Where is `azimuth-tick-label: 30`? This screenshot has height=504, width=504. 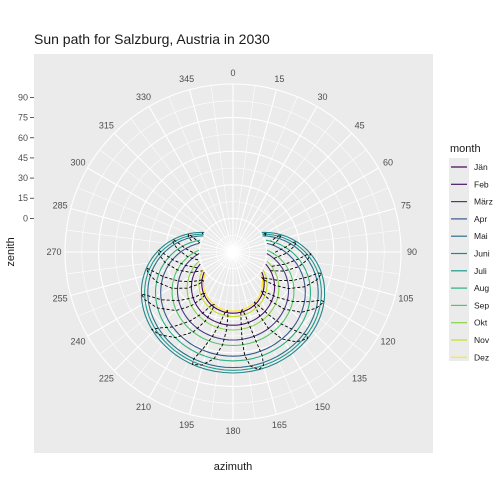 azimuth-tick-label: 30 is located at coordinates (322, 97).